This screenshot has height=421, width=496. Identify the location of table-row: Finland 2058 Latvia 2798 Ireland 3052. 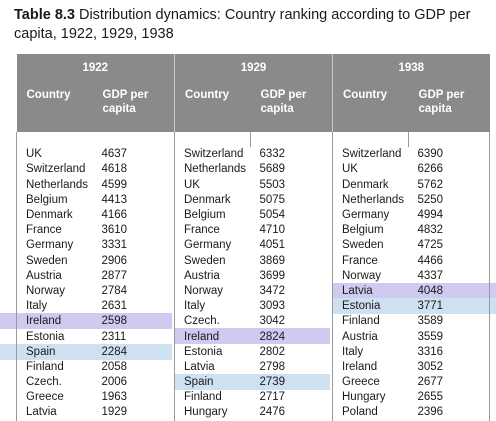
(253, 367).